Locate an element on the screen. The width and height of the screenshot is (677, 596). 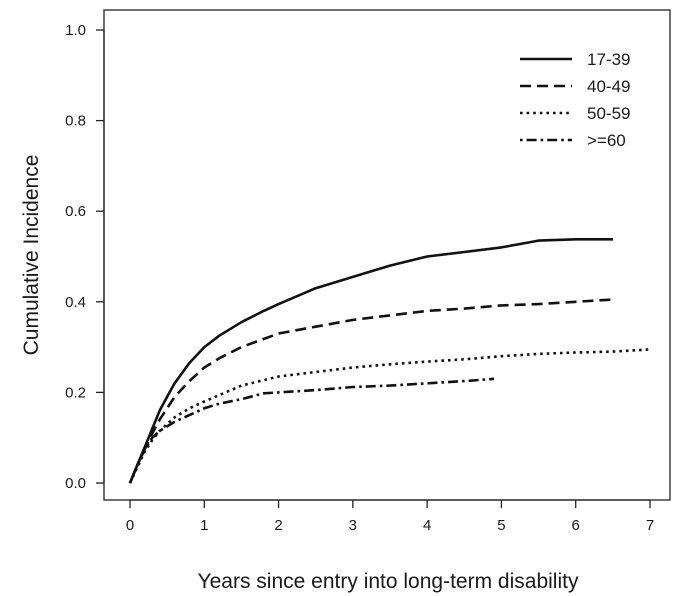
x-tick-label: 5 is located at coordinates (501, 525).